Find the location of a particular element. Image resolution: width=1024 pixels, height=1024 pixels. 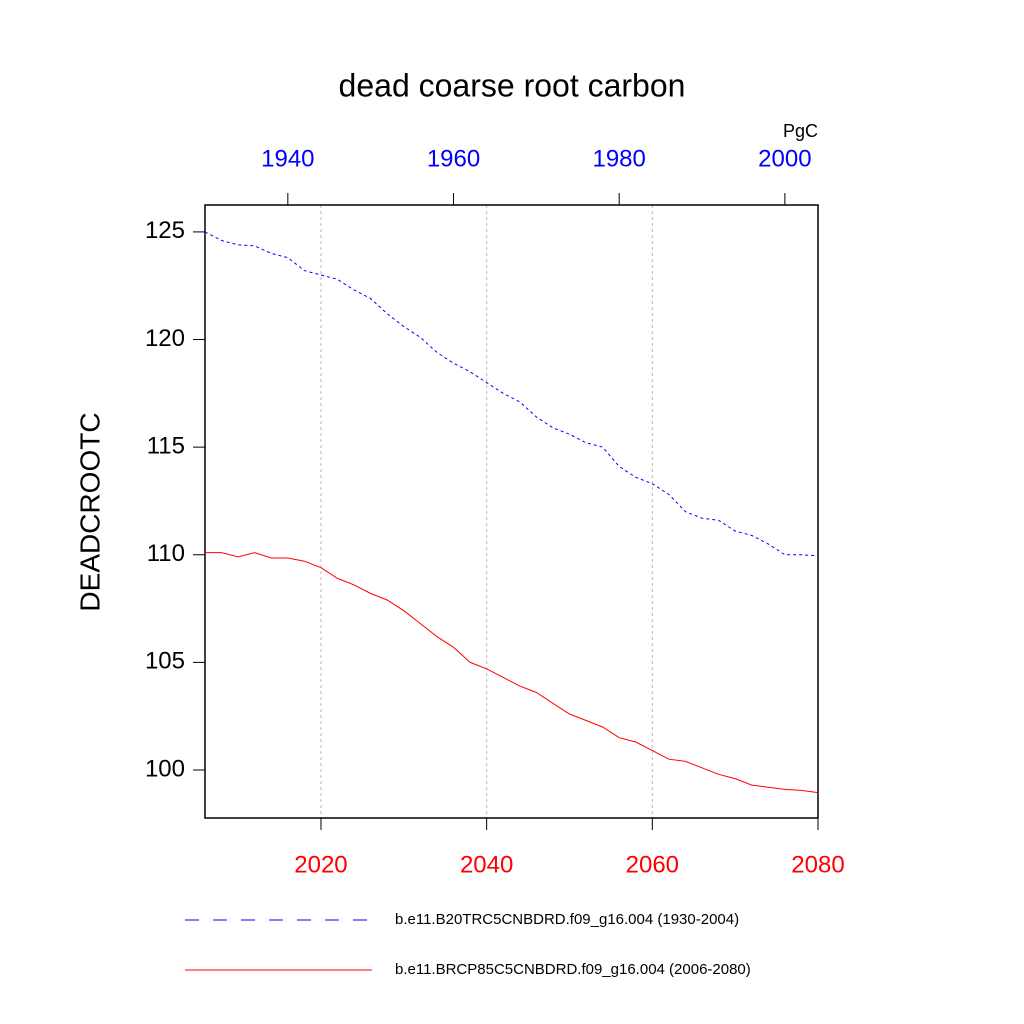

x-tick-label: 2060 is located at coordinates (652, 864).